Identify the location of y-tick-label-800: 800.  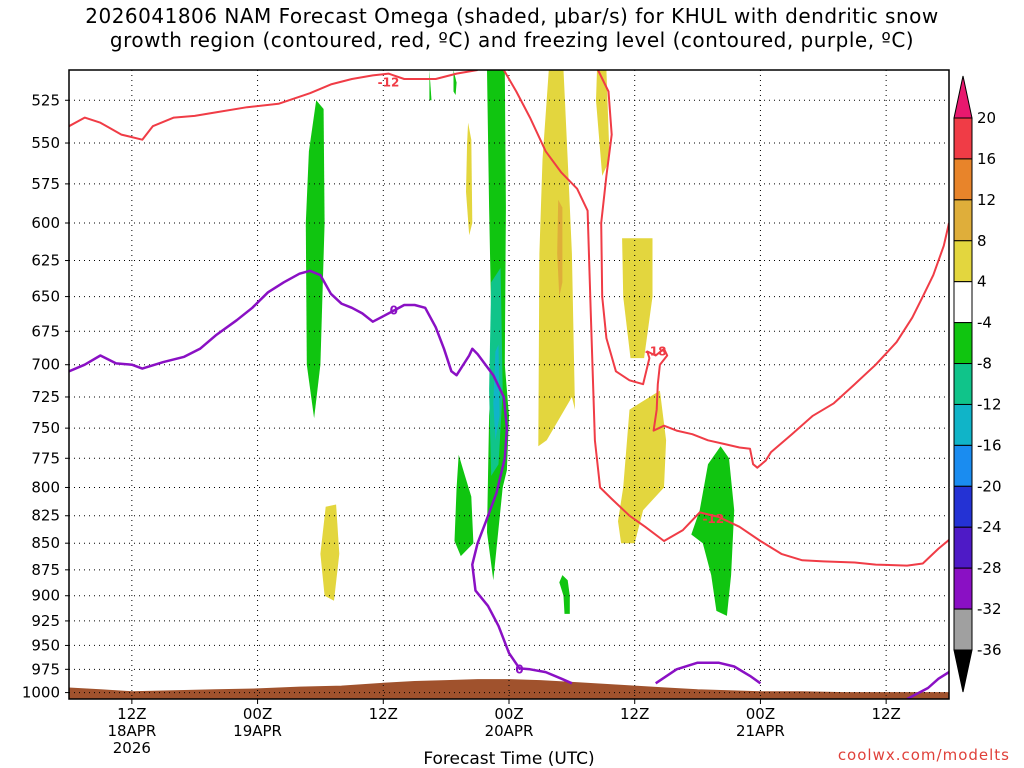
(45, 487).